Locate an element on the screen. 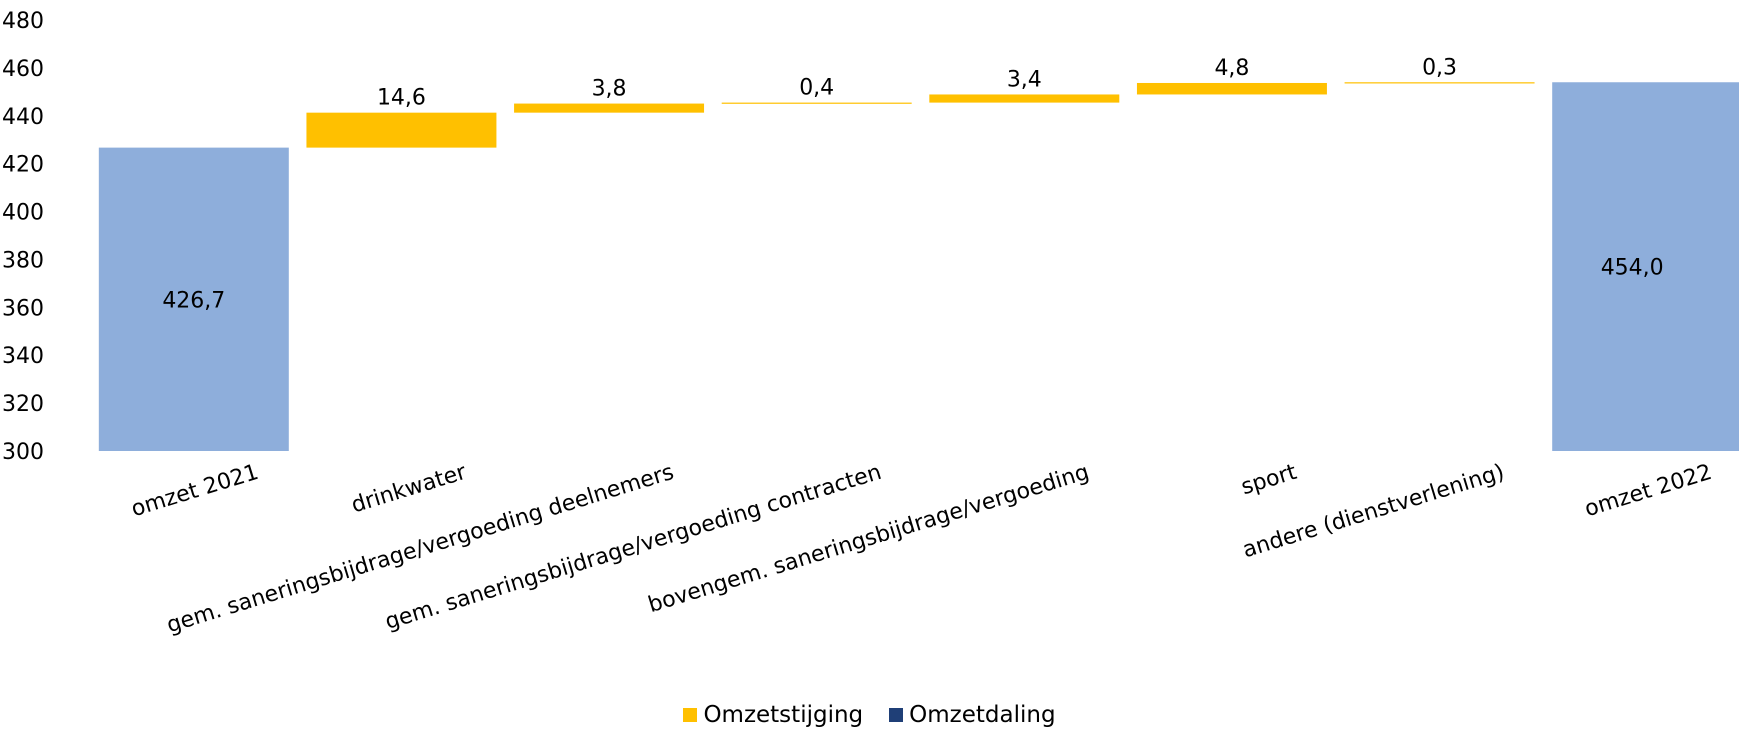 This screenshot has width=1739, height=735. data-label: 454,0 is located at coordinates (1632, 268).